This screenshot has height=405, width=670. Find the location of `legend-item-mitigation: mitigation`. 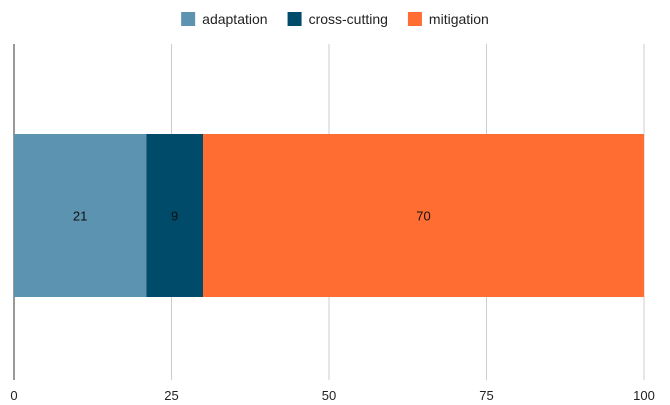

legend-item-mitigation: mitigation is located at coordinates (448, 19).